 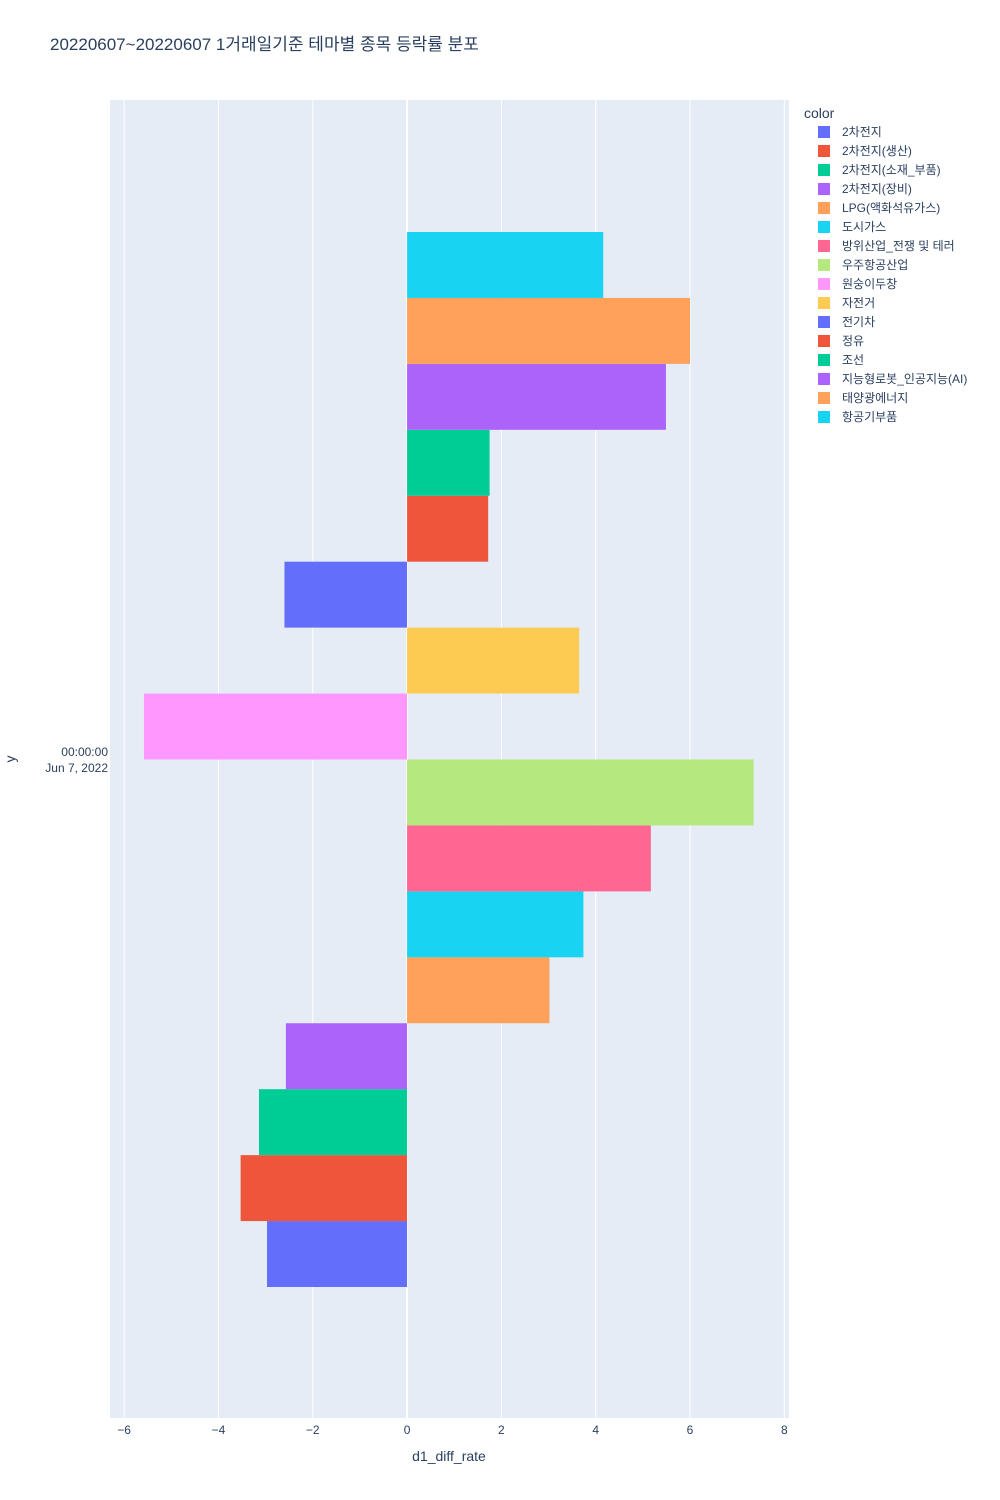 What do you see at coordinates (869, 417) in the screenshot?
I see `legend-label: 항공기부품` at bounding box center [869, 417].